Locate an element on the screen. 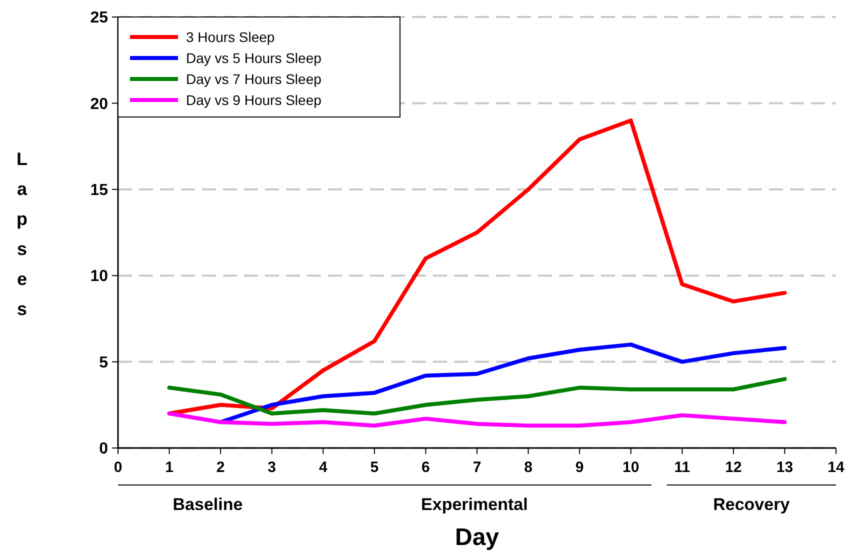  x-tick-label: 13 is located at coordinates (785, 467).